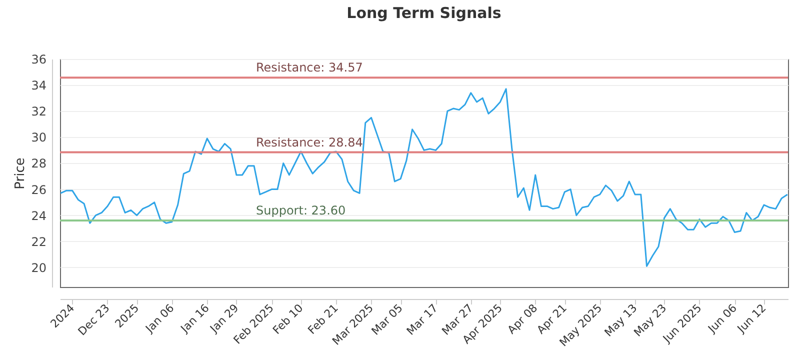 The image size is (800, 350). I want to click on x-tick-label: Mar 17, so click(422, 320).